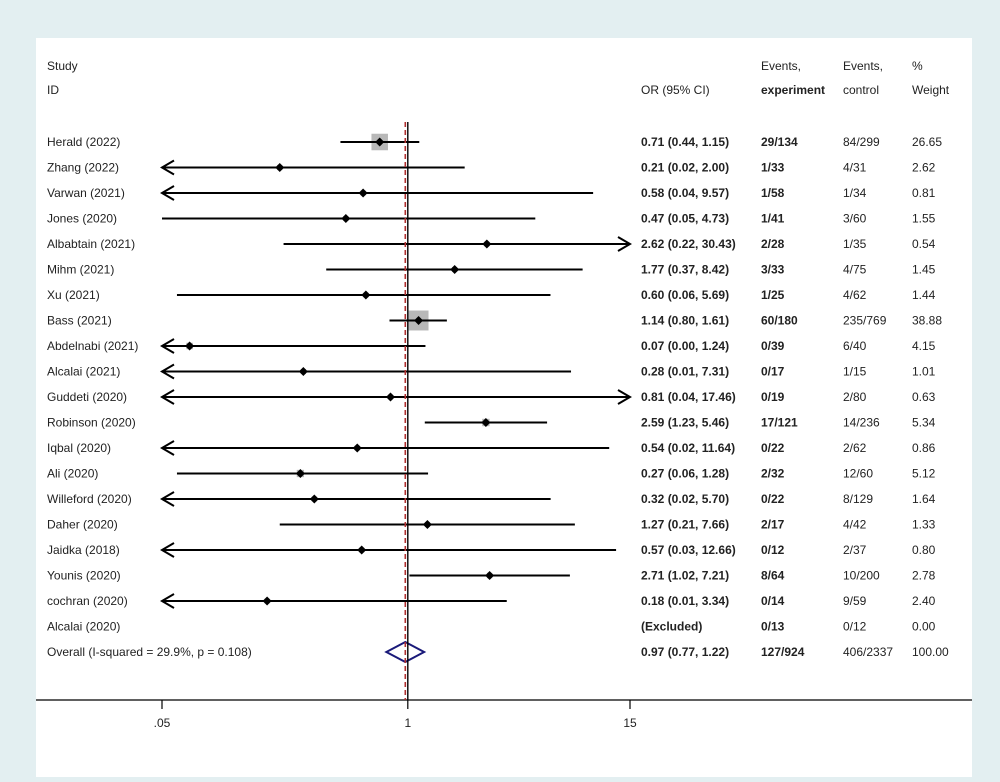  Describe the element at coordinates (688, 397) in the screenshot. I see `or-ci-value: 0.81 (0.04, 17.46)` at that location.